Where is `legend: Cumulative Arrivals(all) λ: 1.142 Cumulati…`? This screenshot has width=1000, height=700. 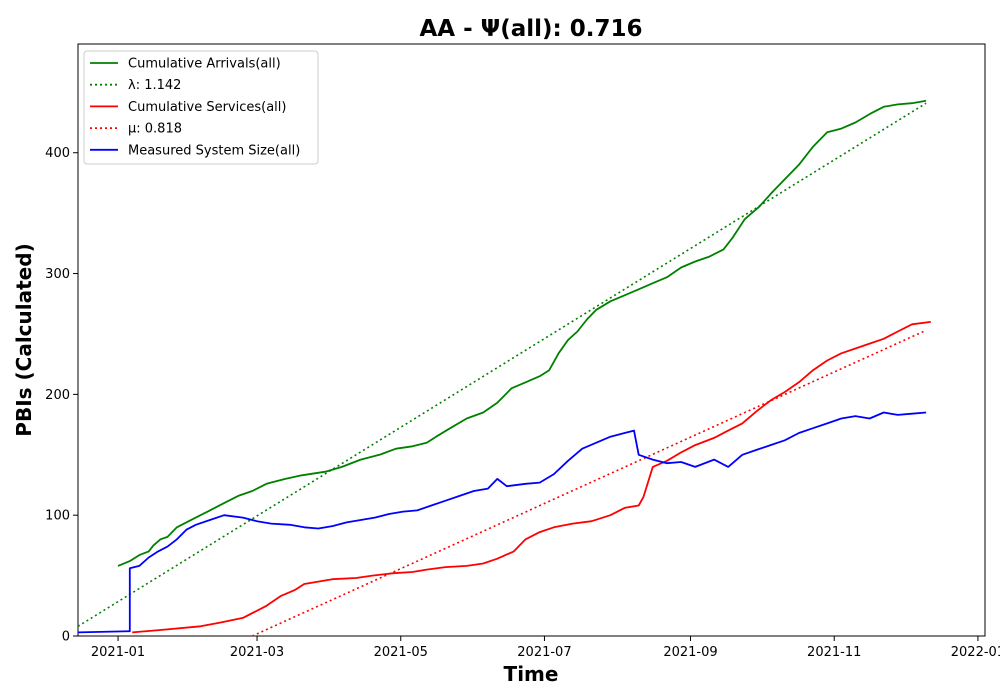 legend: Cumulative Arrivals(all) λ: 1.142 Cumulati… is located at coordinates (201, 107).